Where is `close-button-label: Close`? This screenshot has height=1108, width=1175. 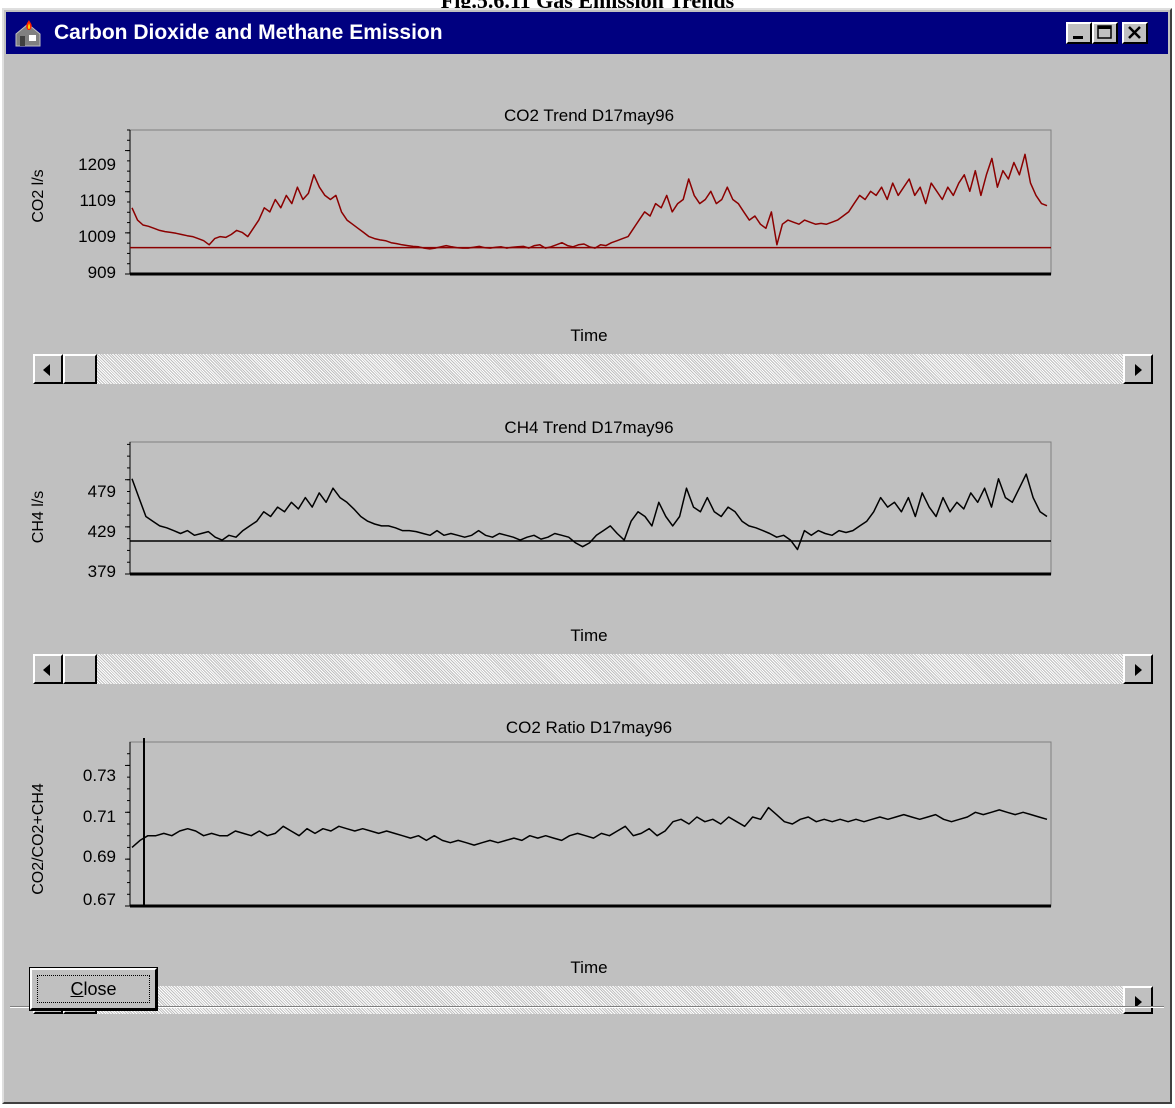 close-button-label: Close is located at coordinates (93, 989).